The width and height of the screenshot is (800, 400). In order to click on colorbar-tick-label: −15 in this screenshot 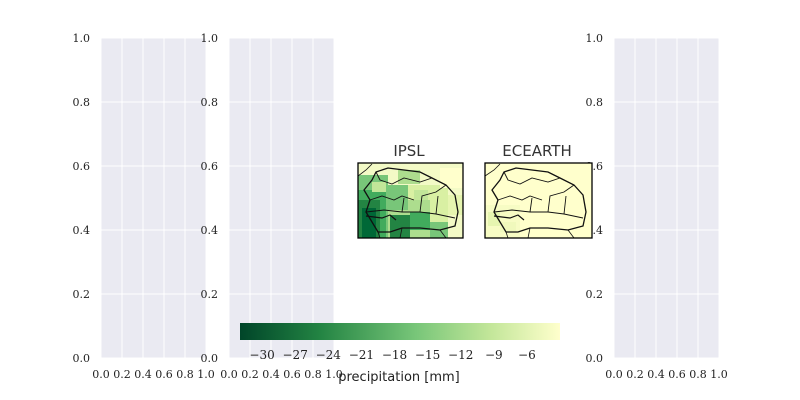, I will do `click(427, 355)`.